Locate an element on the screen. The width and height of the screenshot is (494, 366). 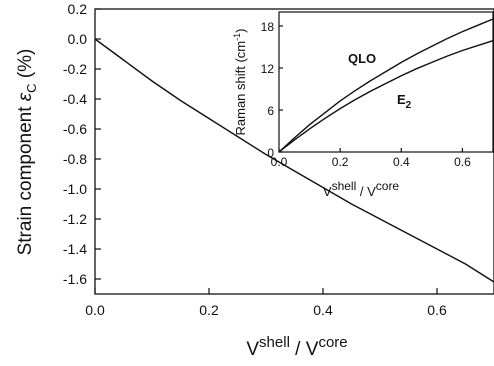
main-x-axis-label: Vshell / Vcore is located at coordinates (296, 347).